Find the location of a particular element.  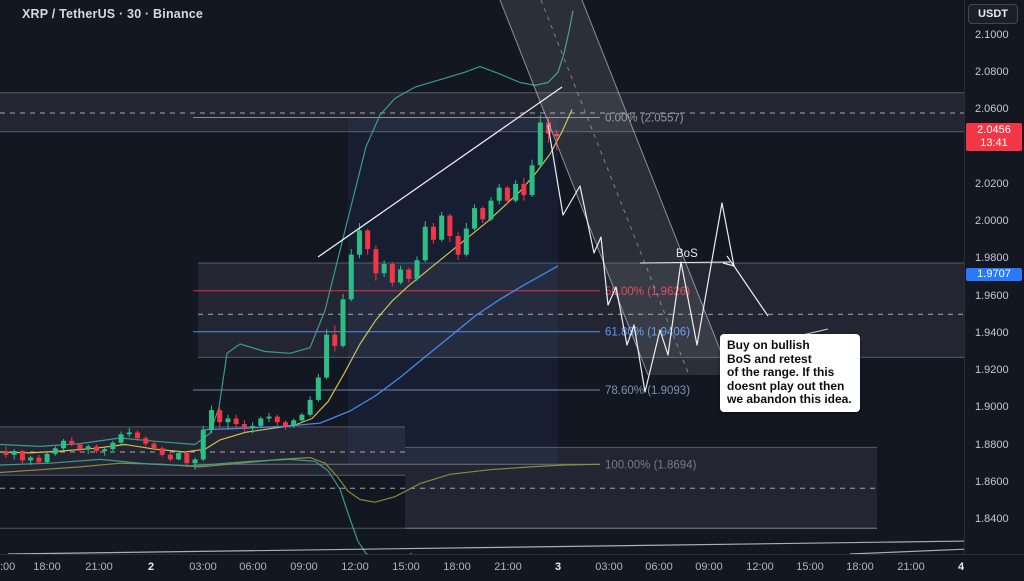

parallel-channel-midline is located at coordinates (615, 188).